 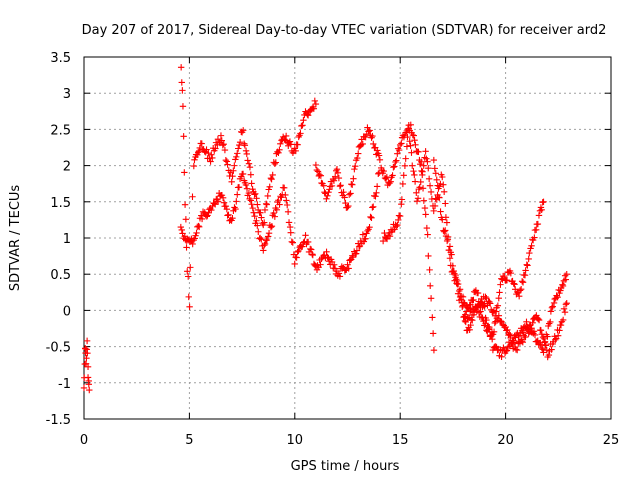 I want to click on series-track3, so click(x=375, y=237).